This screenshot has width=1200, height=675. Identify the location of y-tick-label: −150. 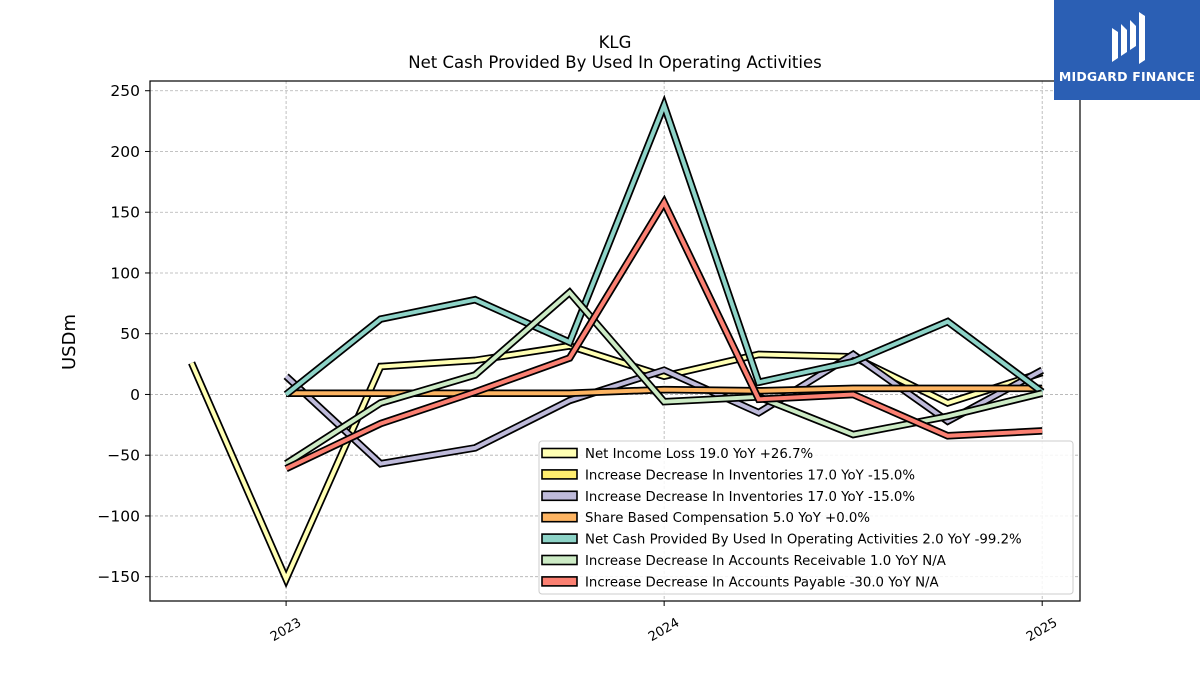
(118, 577).